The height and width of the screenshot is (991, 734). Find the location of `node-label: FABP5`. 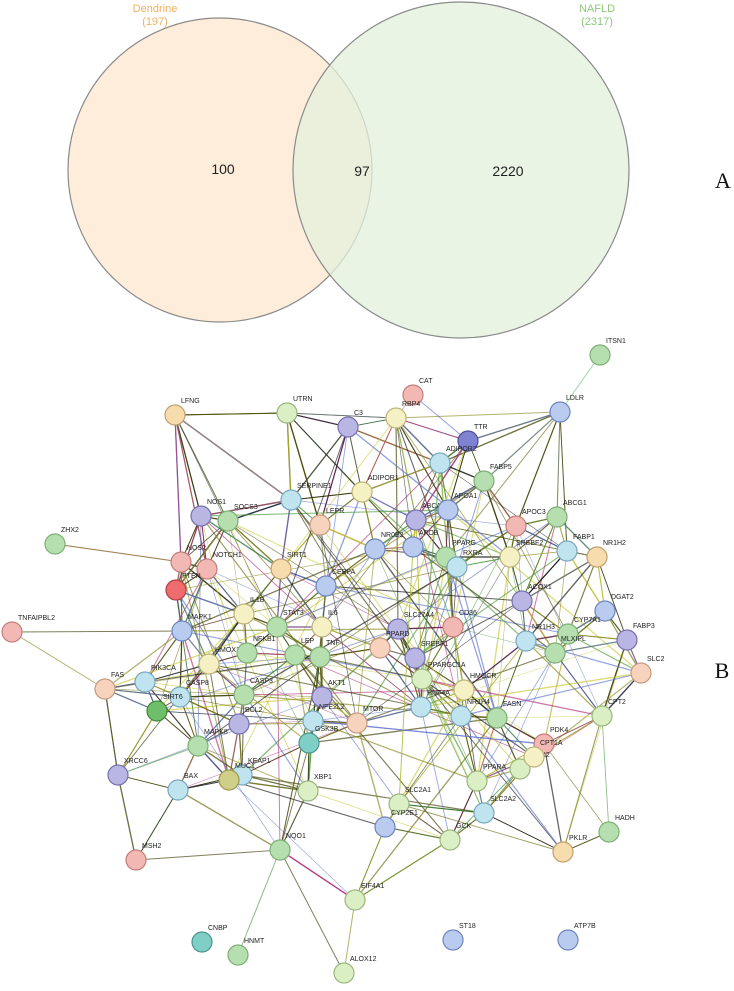

node-label: FABP5 is located at coordinates (501, 467).